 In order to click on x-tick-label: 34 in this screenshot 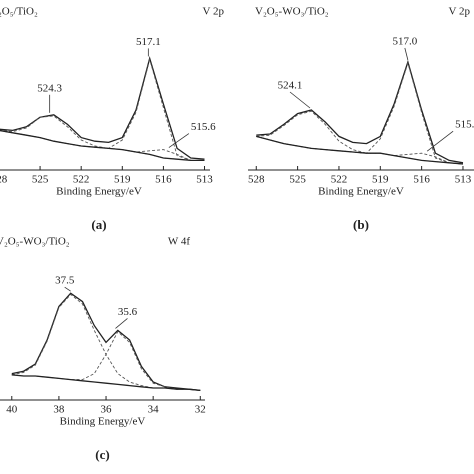, I will do `click(154, 410)`.